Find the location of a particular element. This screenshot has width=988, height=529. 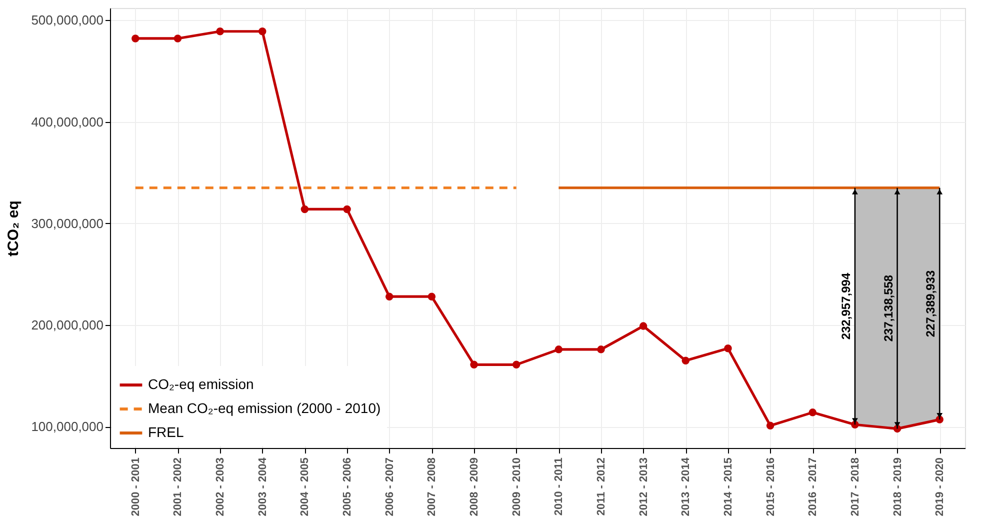

y-tick-label: 300,000,000 is located at coordinates (67, 223).